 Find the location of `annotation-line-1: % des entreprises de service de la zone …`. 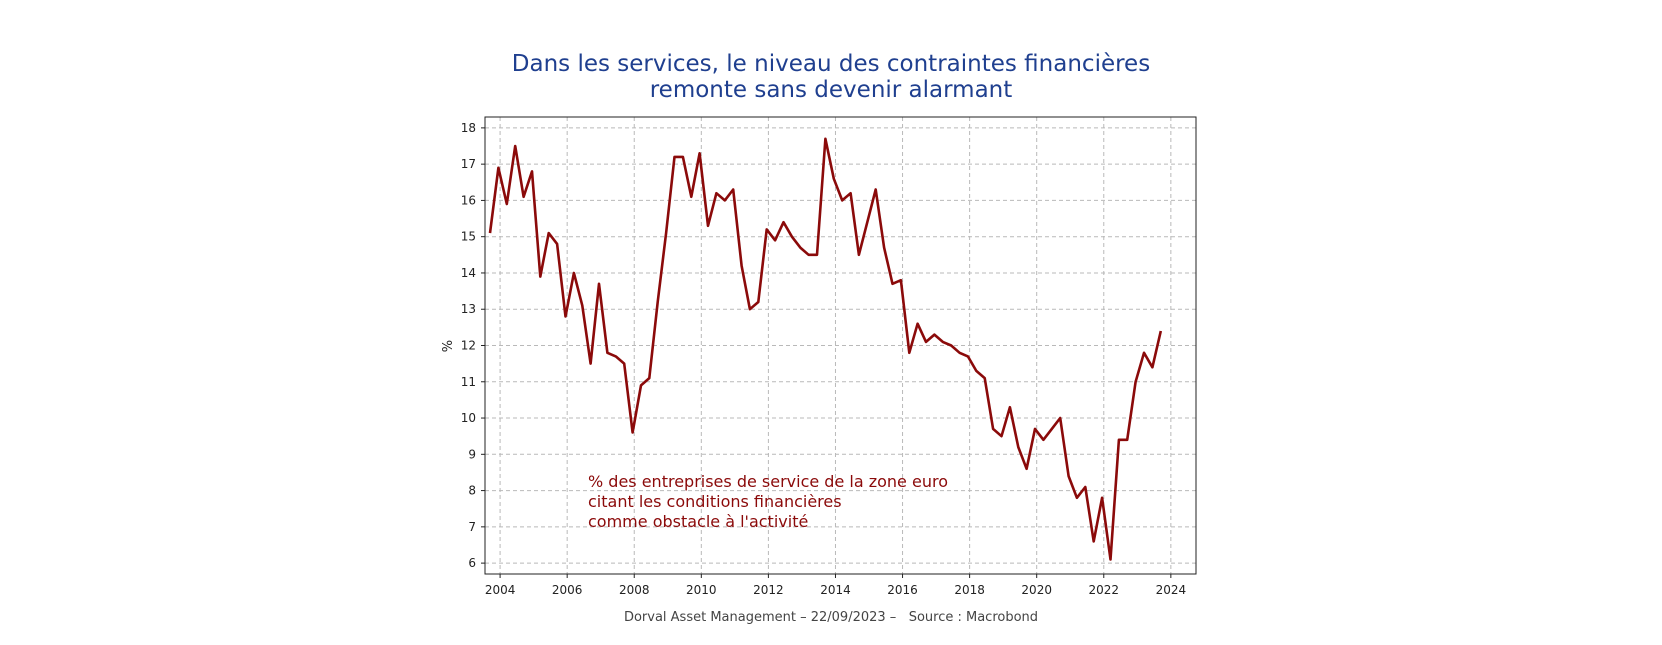

annotation-line-1: % des entreprises de service de la zone … is located at coordinates (768, 481).